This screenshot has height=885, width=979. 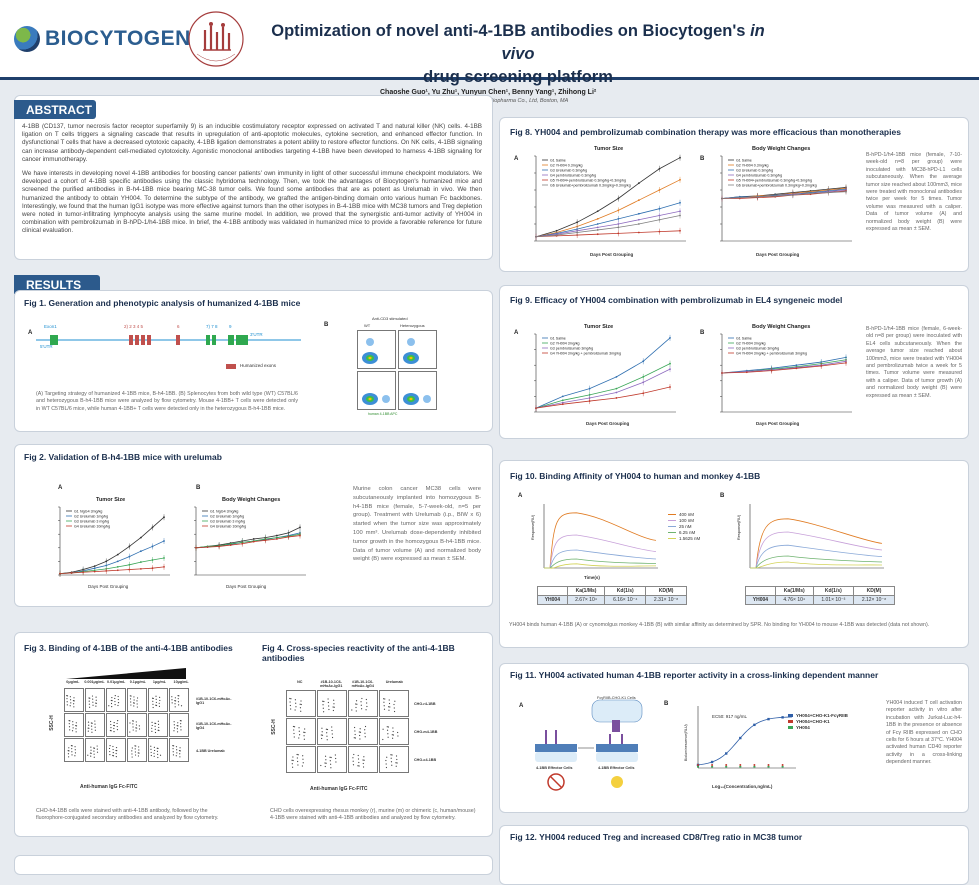 I want to click on legend-entry: G5 YH004+pembrolizumab 0.3mg/kg+0.3mg/kg, so click(x=774, y=181).